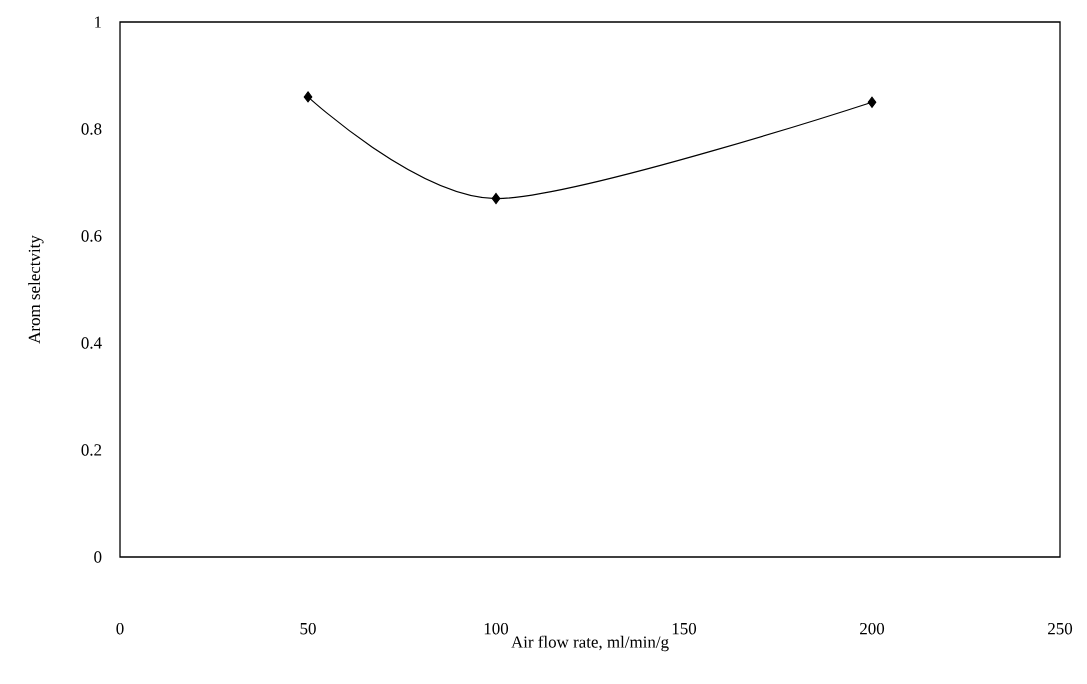  I want to click on y-tick-label: 1, so click(98, 22).